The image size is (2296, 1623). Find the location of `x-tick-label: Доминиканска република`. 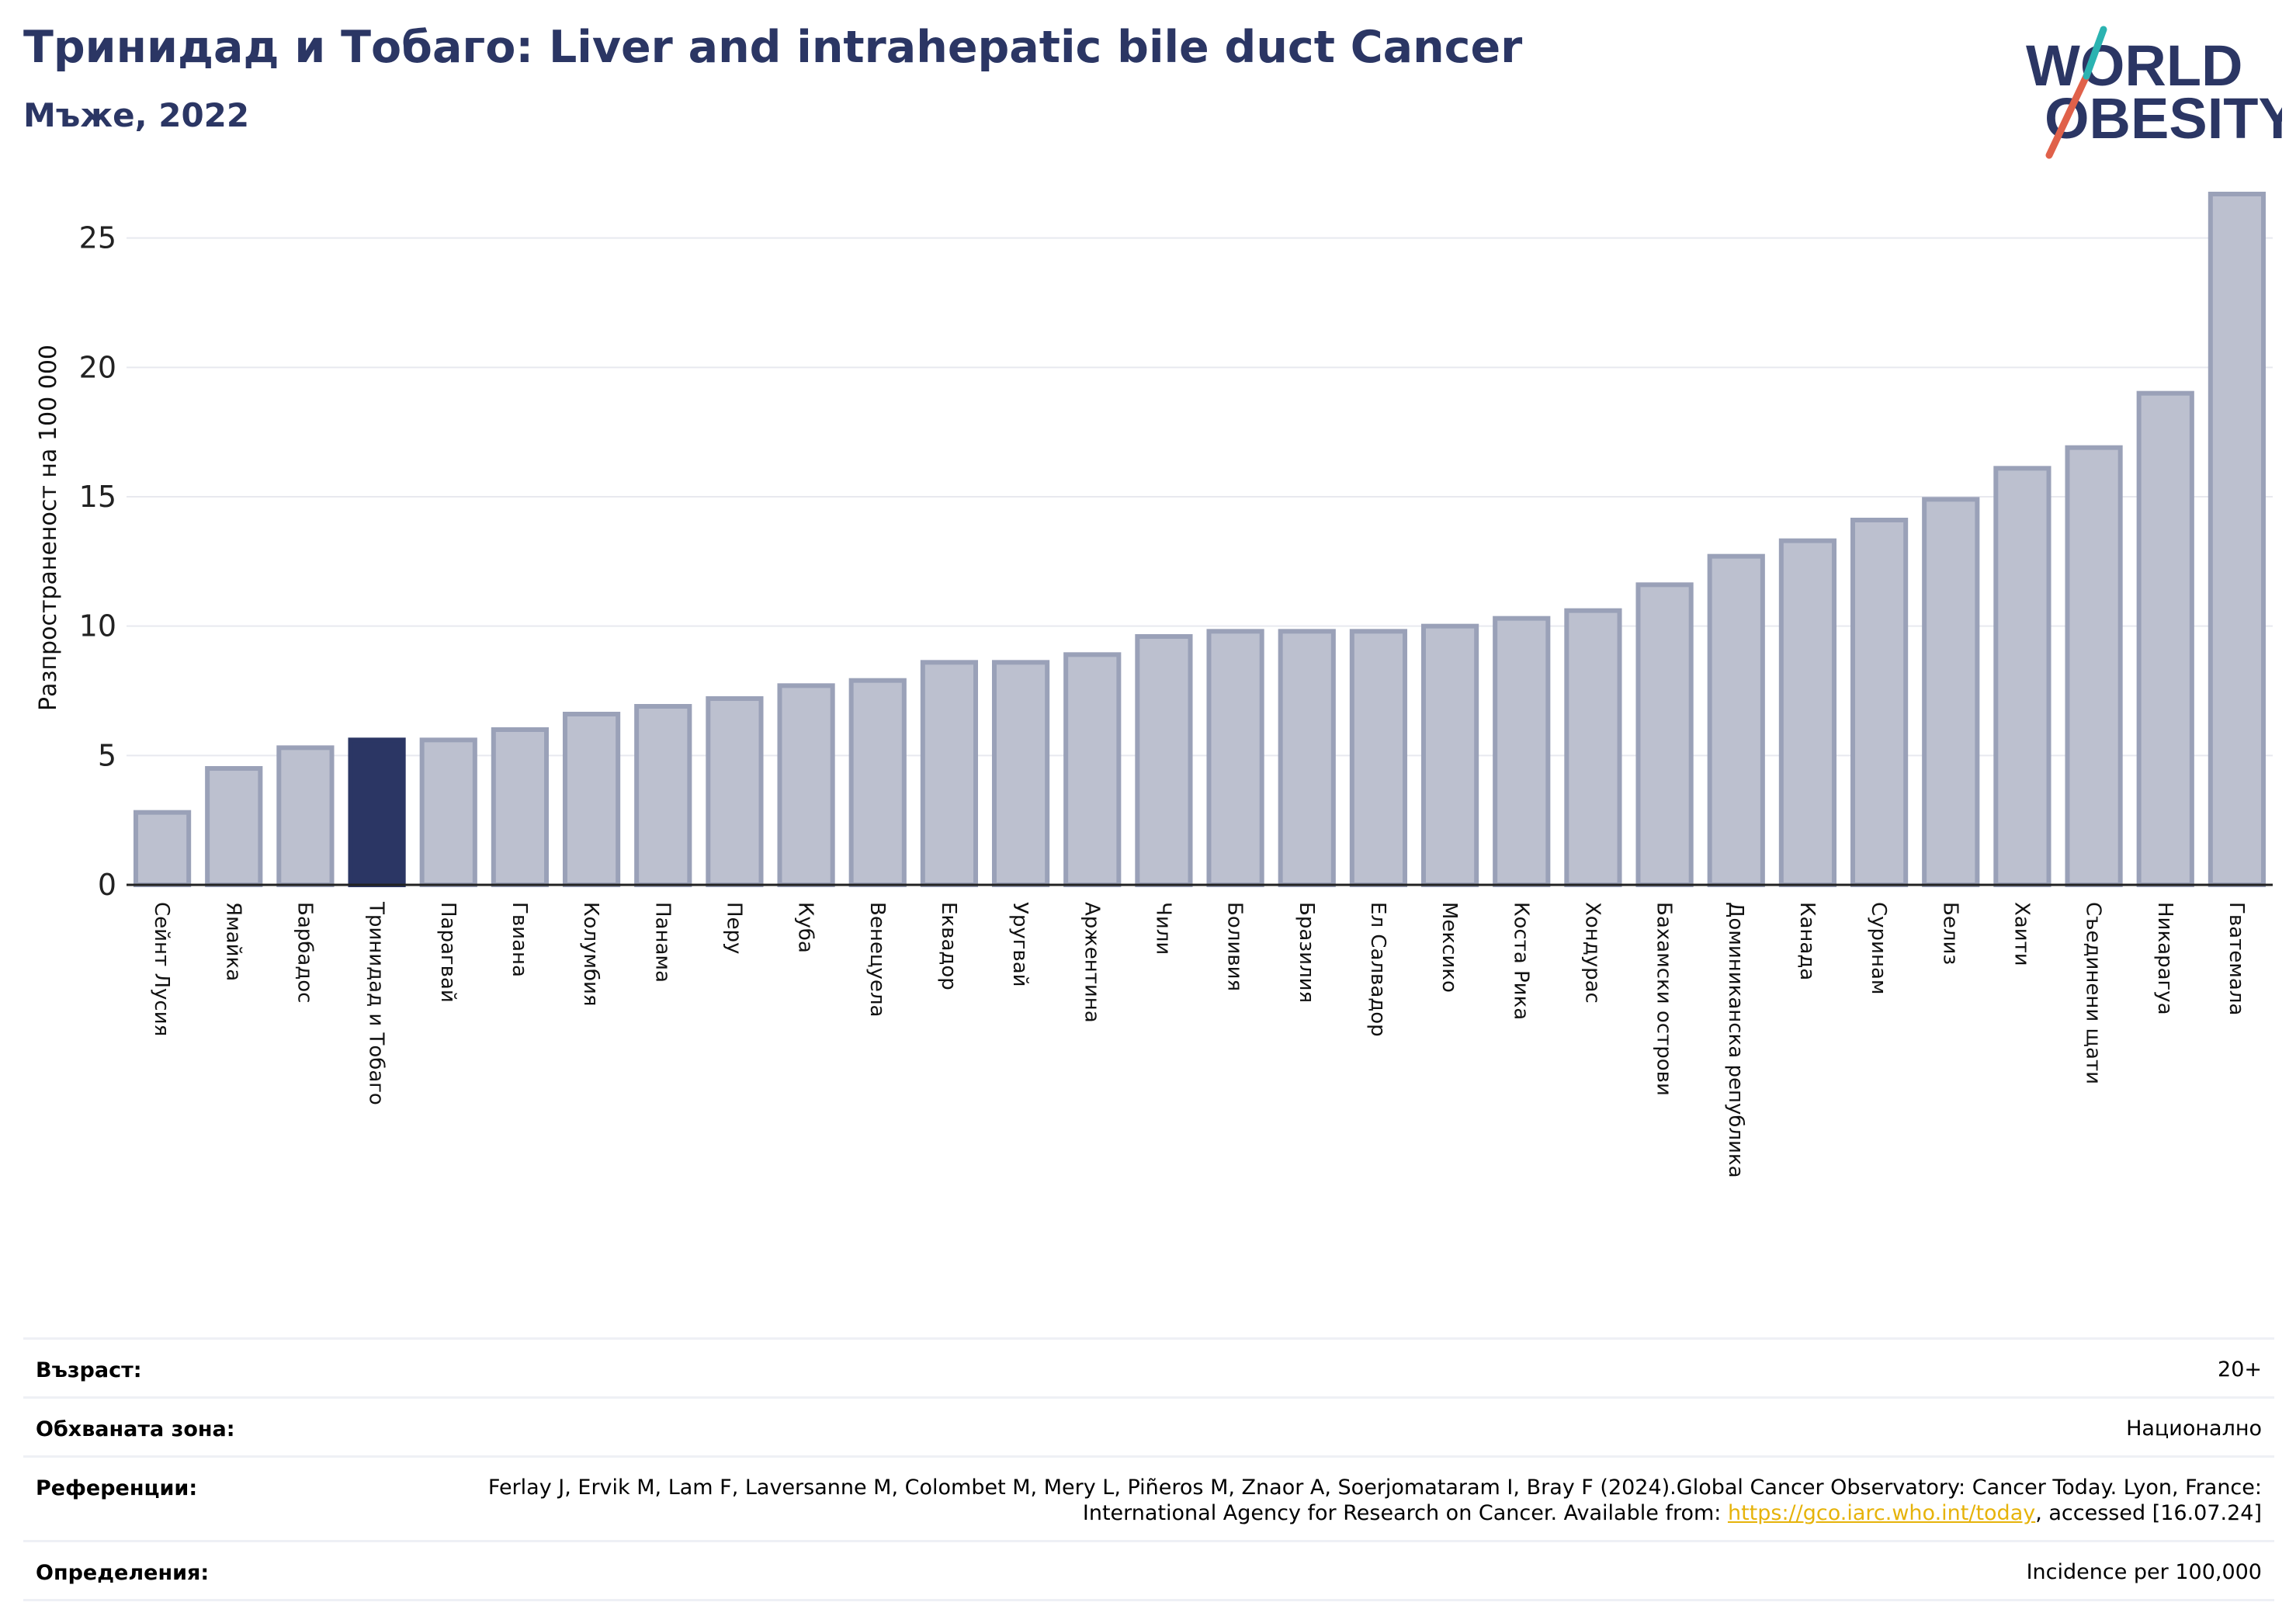

x-tick-label: Доминиканска република is located at coordinates (1735, 1040).